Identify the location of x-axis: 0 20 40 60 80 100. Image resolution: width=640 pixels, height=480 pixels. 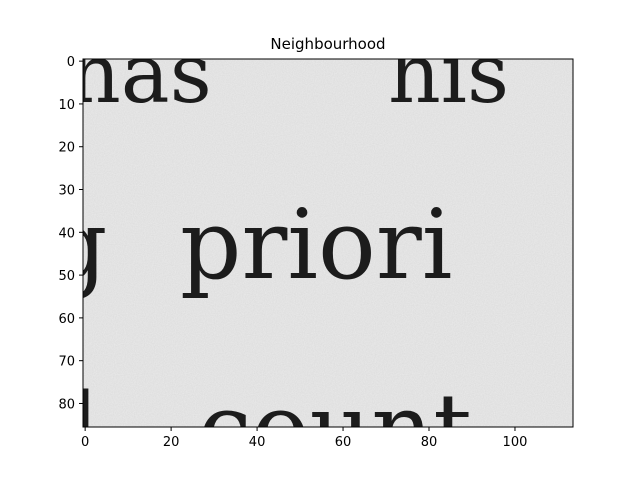
(304, 438).